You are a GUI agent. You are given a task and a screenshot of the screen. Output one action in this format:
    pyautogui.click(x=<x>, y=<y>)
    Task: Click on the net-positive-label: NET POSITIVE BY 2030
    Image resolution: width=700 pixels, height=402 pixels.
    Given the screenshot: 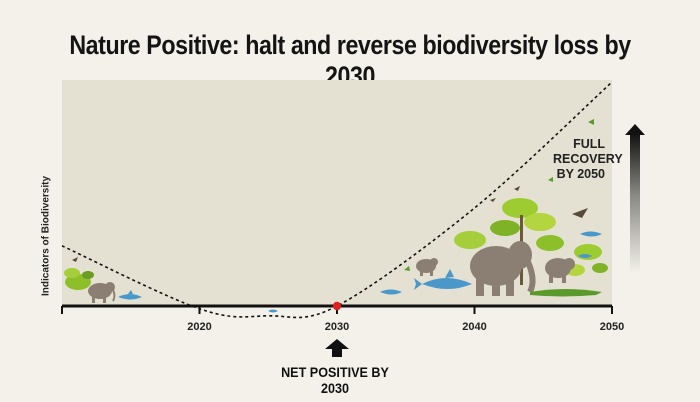 What is the action you would take?
    pyautogui.click(x=335, y=380)
    